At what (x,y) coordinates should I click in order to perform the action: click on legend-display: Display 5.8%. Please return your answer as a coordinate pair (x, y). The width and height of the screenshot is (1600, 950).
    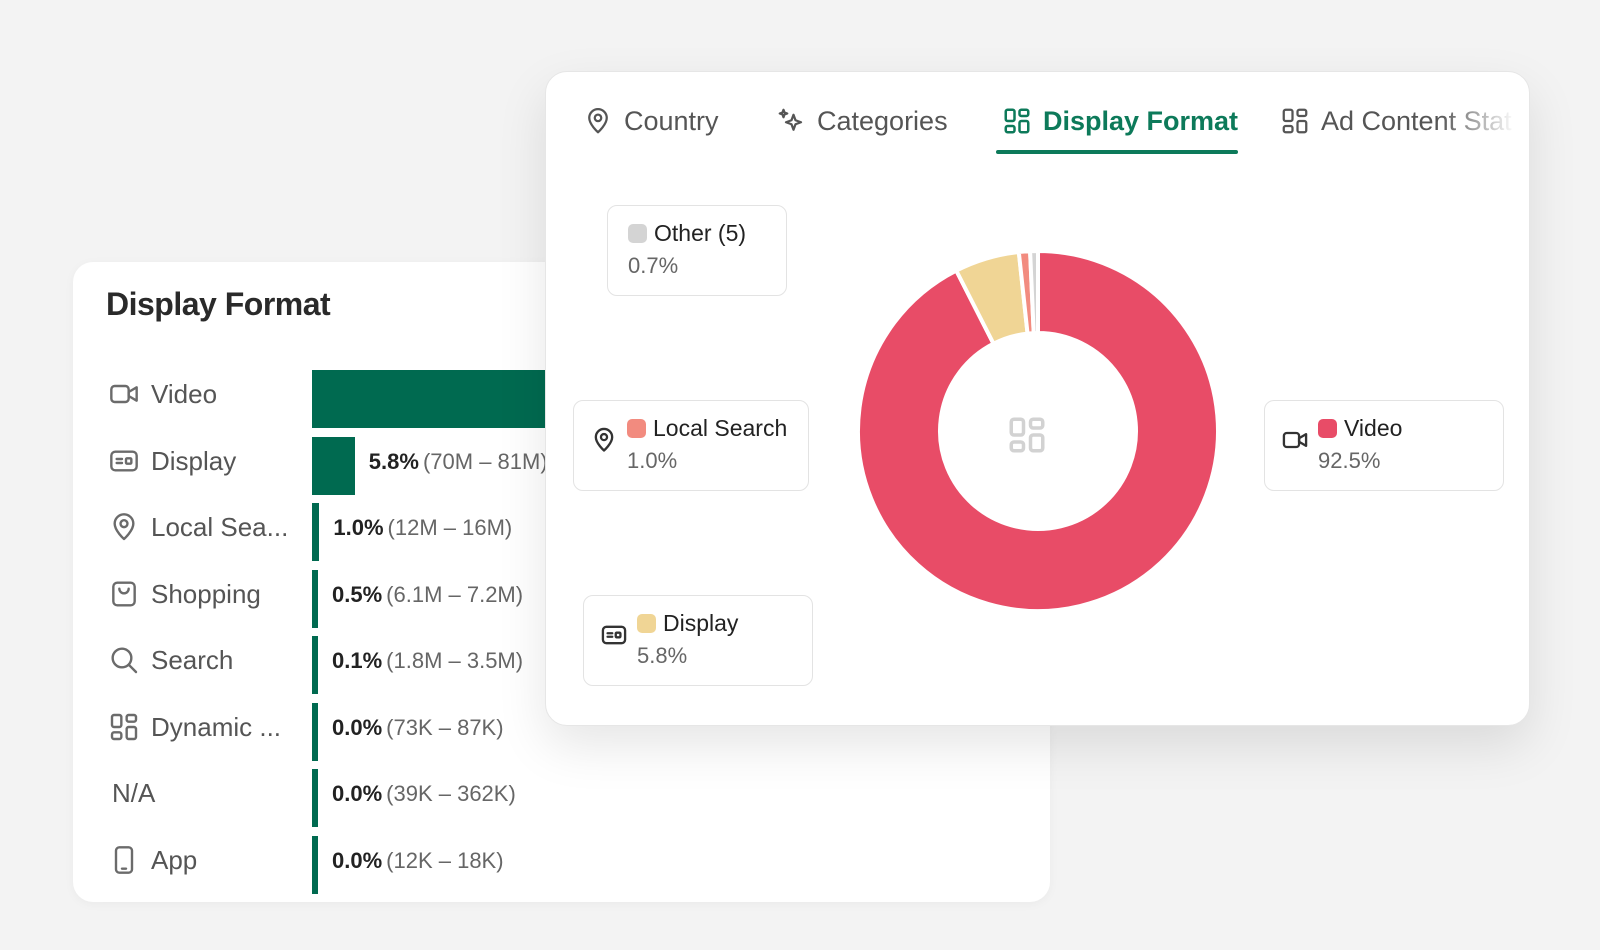
    Looking at the image, I should click on (698, 640).